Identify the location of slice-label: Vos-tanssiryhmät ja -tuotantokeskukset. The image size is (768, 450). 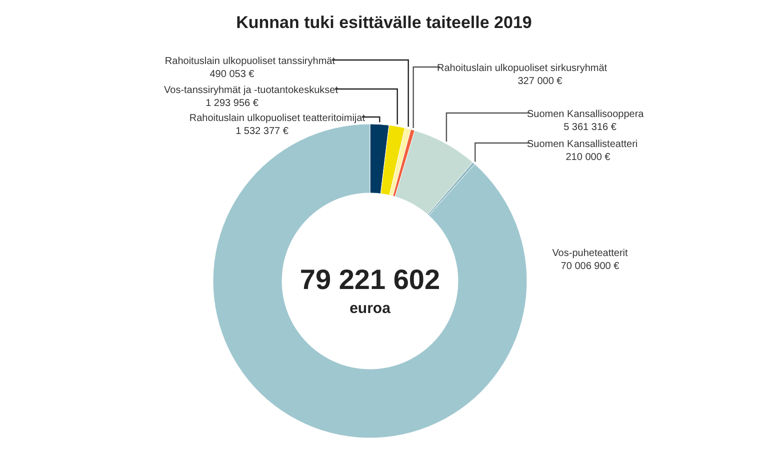
(251, 90).